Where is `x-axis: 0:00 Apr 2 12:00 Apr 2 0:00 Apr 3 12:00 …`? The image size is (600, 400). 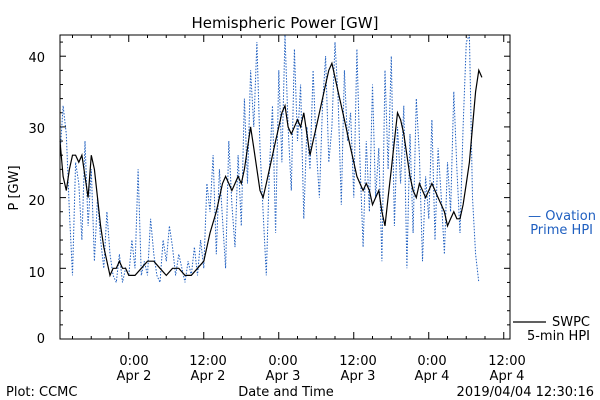 x-axis: 0:00 Apr 2 12:00 Apr 2 0:00 Apr 3 12:00 … is located at coordinates (321, 377).